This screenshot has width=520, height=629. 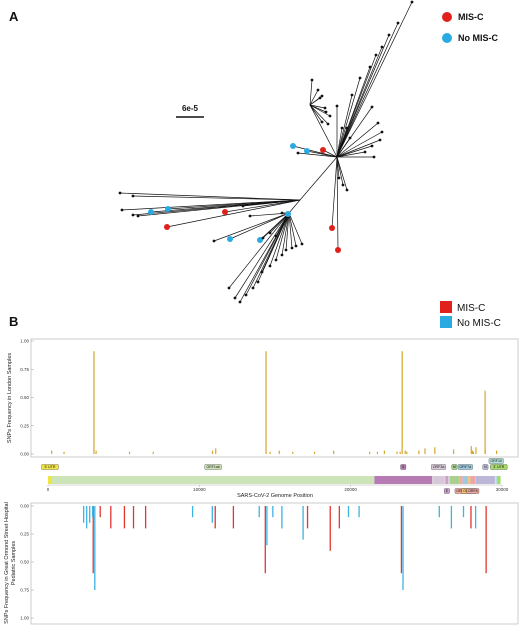 I want to click on gene-label: ORF6, so click(x=461, y=491).